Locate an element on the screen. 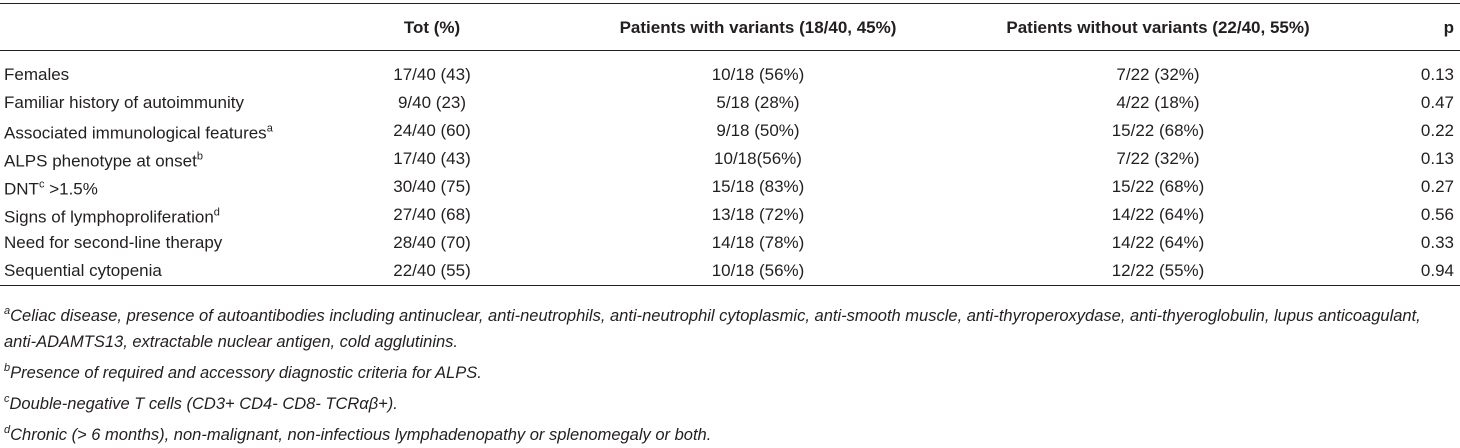 The image size is (1460, 448). row-label-text: Females is located at coordinates (37, 74).